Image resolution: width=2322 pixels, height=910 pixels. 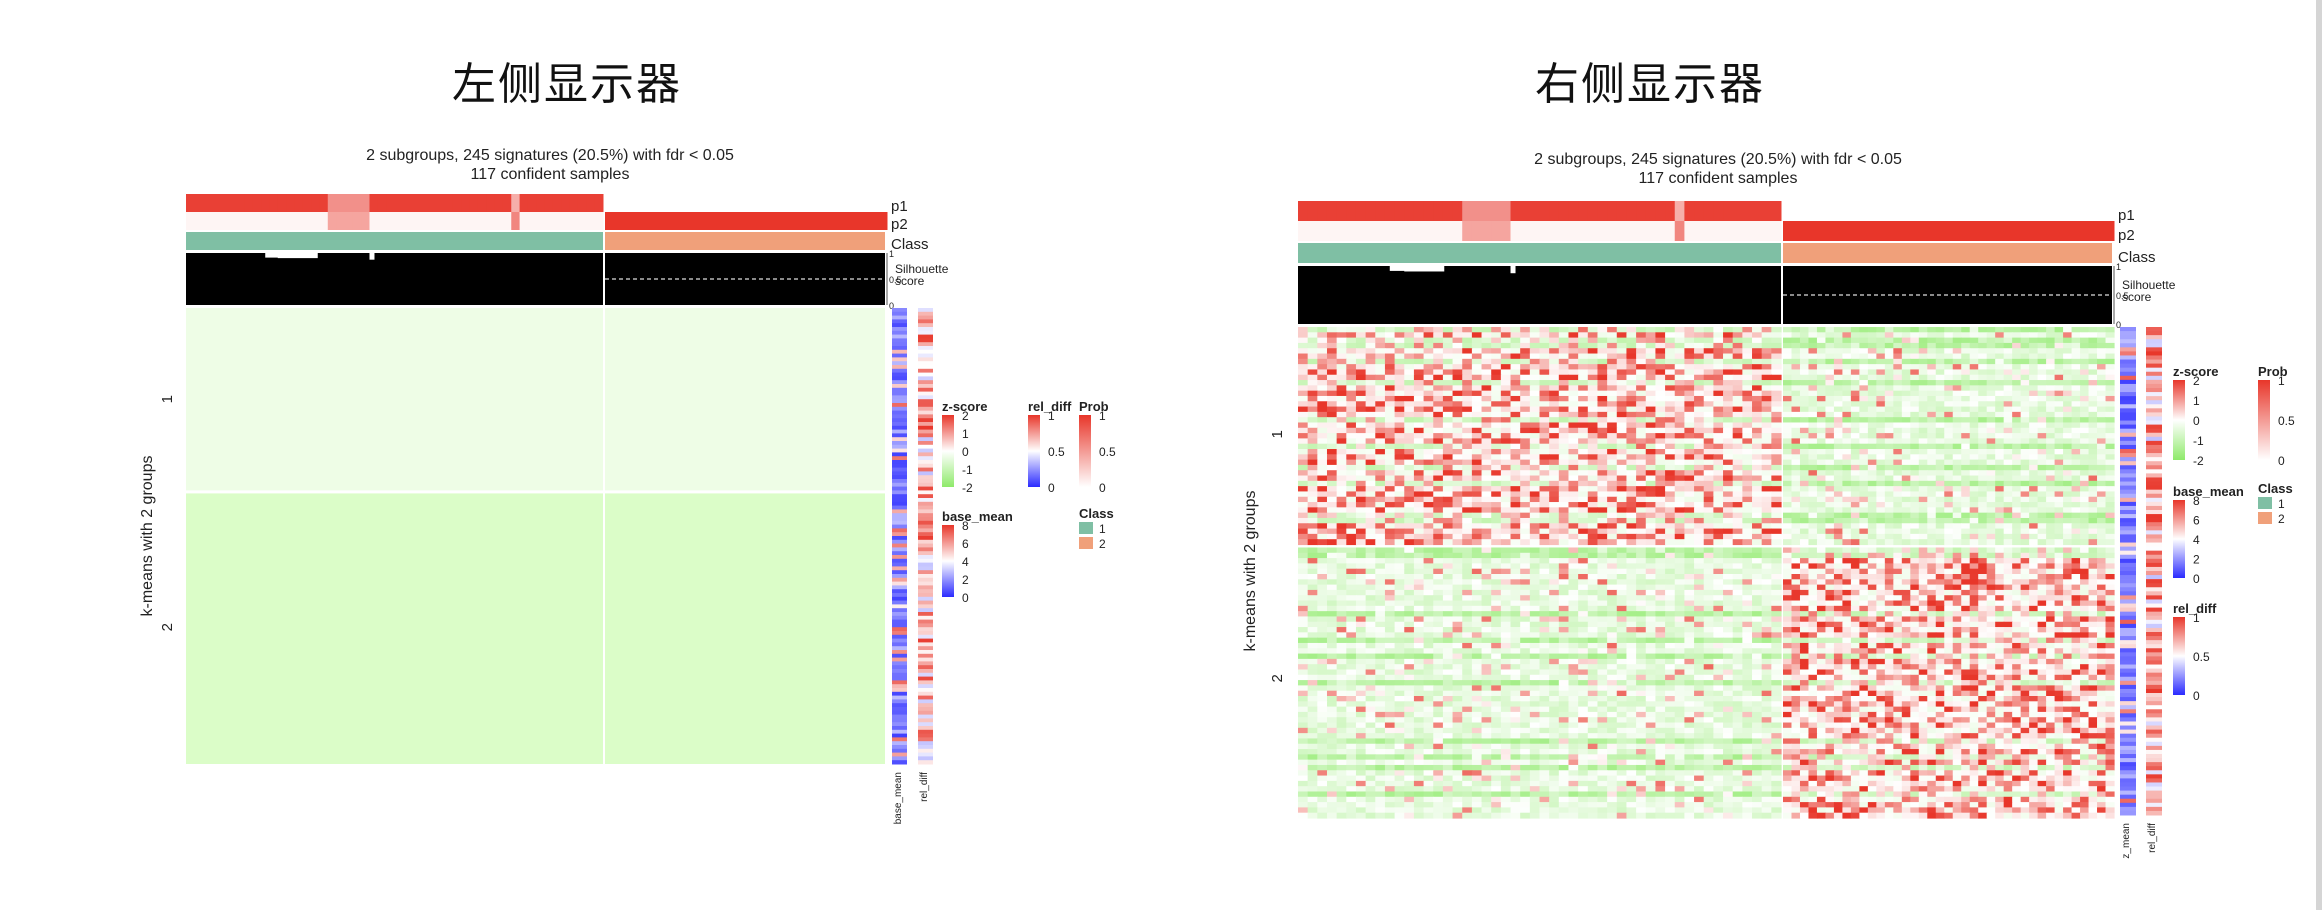 What do you see at coordinates (899, 206) in the screenshot?
I see `annotation-label-p1: p1` at bounding box center [899, 206].